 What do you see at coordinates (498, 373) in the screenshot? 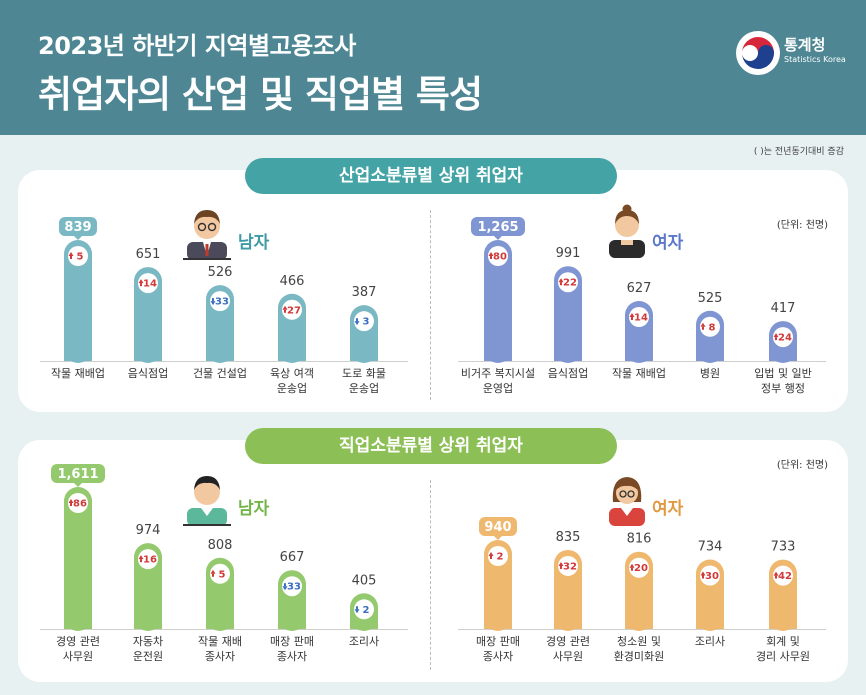
I see `category-label: 비거주 복지시설` at bounding box center [498, 373].